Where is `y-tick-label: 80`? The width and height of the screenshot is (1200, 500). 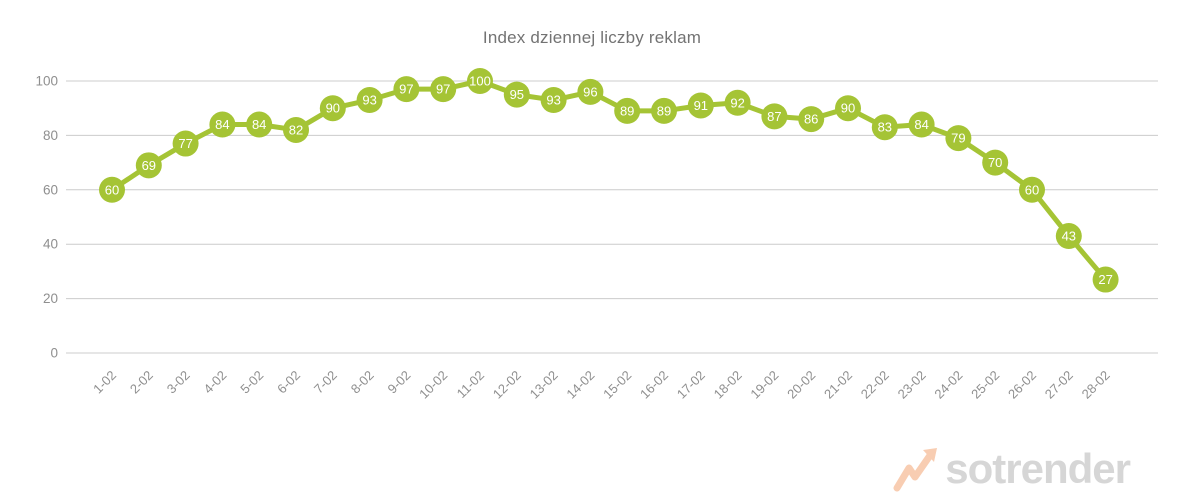 y-tick-label: 80 is located at coordinates (50, 135).